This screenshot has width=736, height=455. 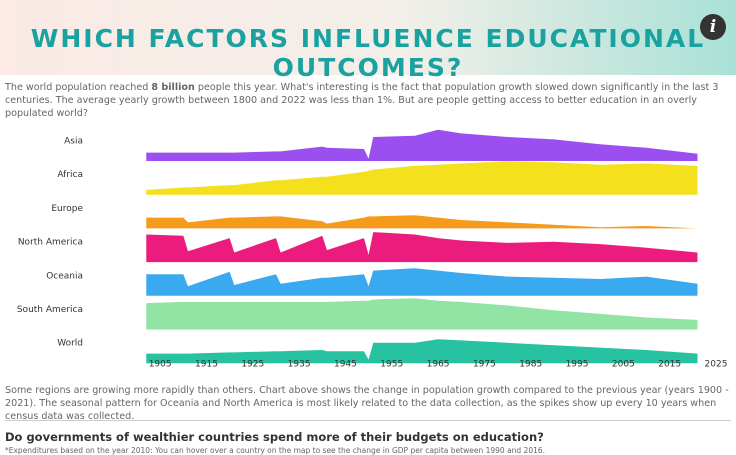 What do you see at coordinates (623, 365) in the screenshot?
I see `x-tick-label: 2005` at bounding box center [623, 365].